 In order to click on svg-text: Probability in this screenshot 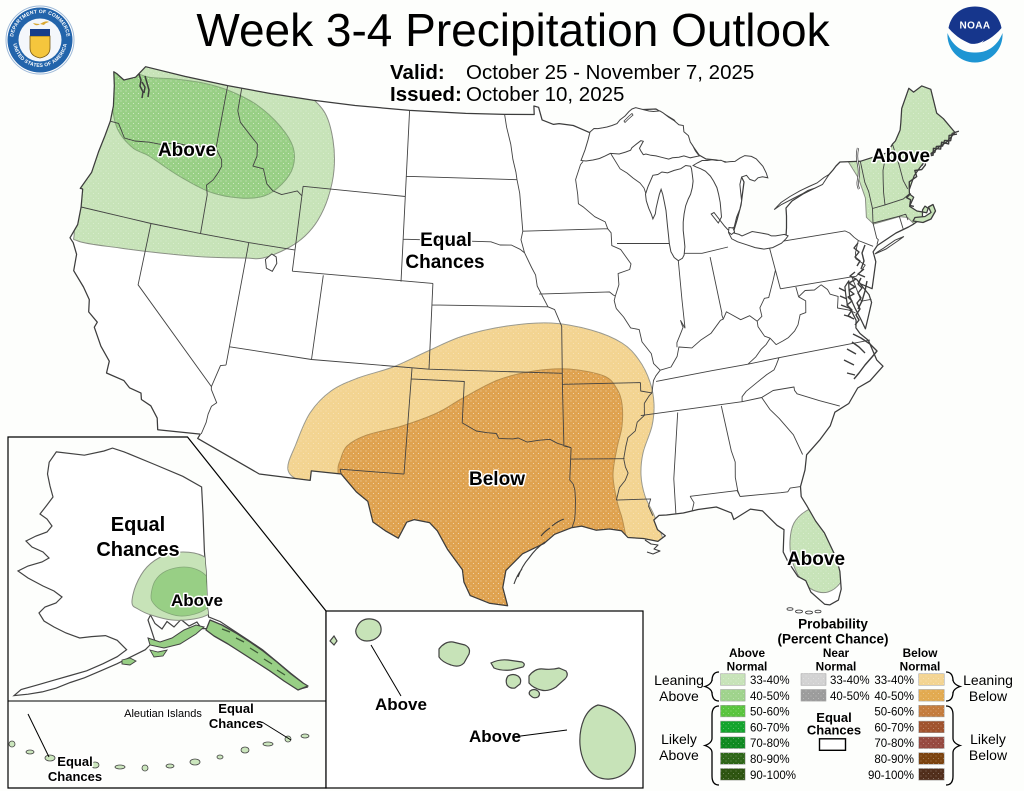, I will do `click(833, 624)`.